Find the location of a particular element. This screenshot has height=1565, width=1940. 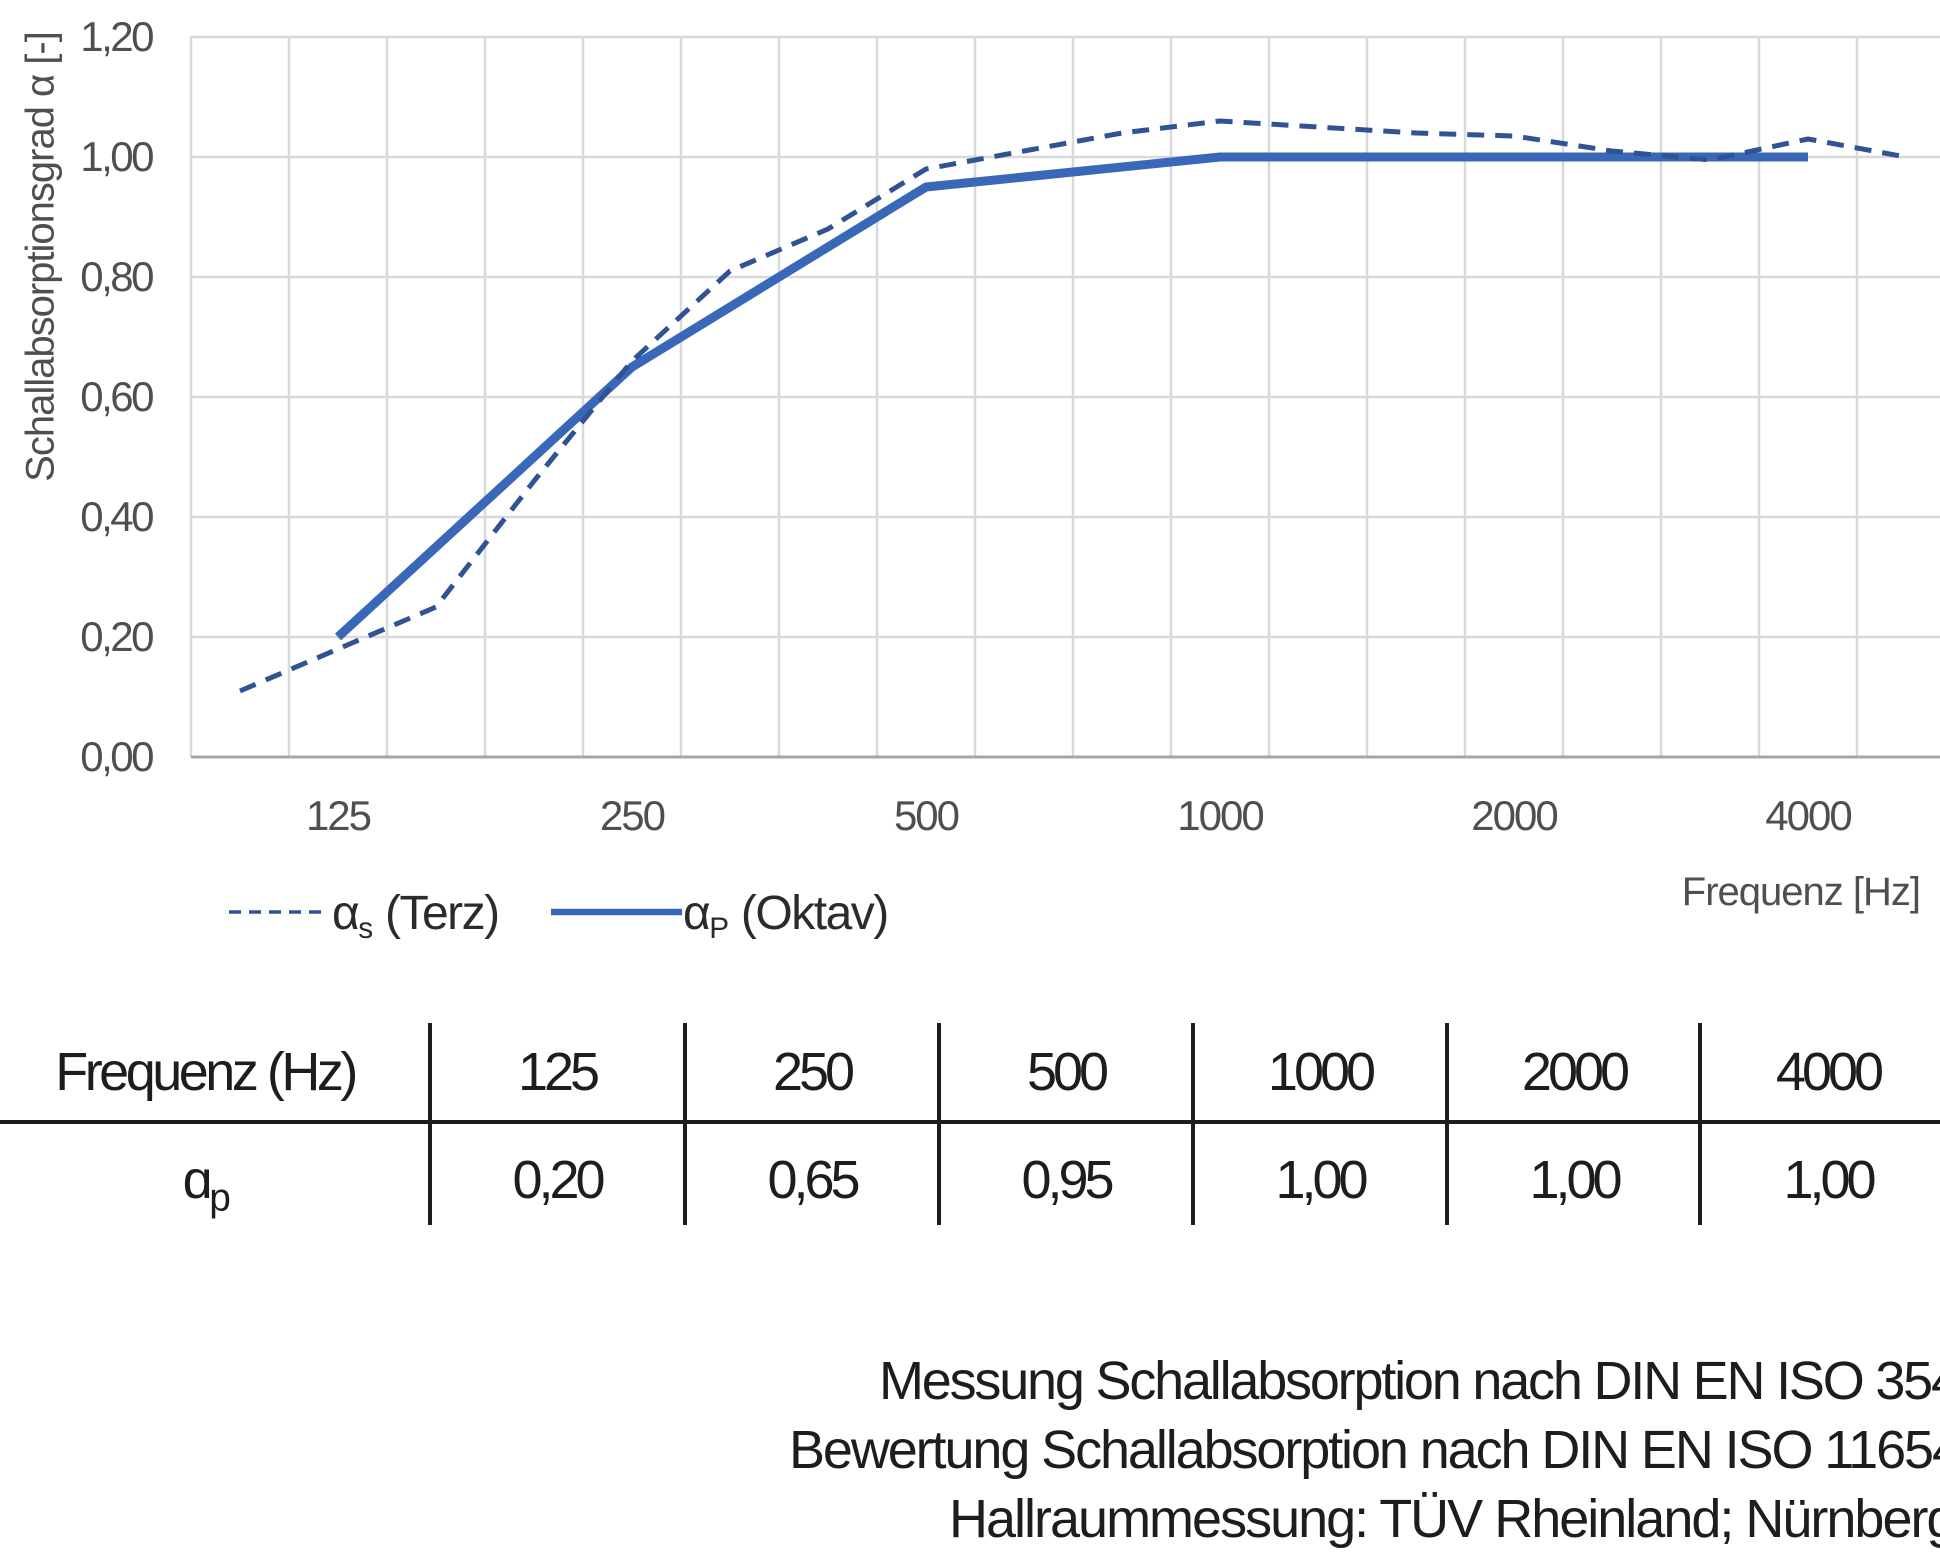

table-horizontal-rule is located at coordinates (970, 1122).